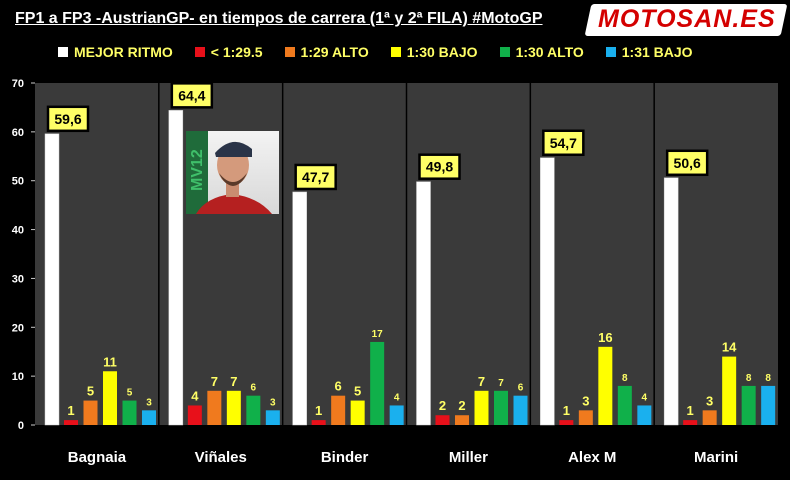  What do you see at coordinates (197, 170) in the screenshot?
I see `svg-text: MV12` at bounding box center [197, 170].